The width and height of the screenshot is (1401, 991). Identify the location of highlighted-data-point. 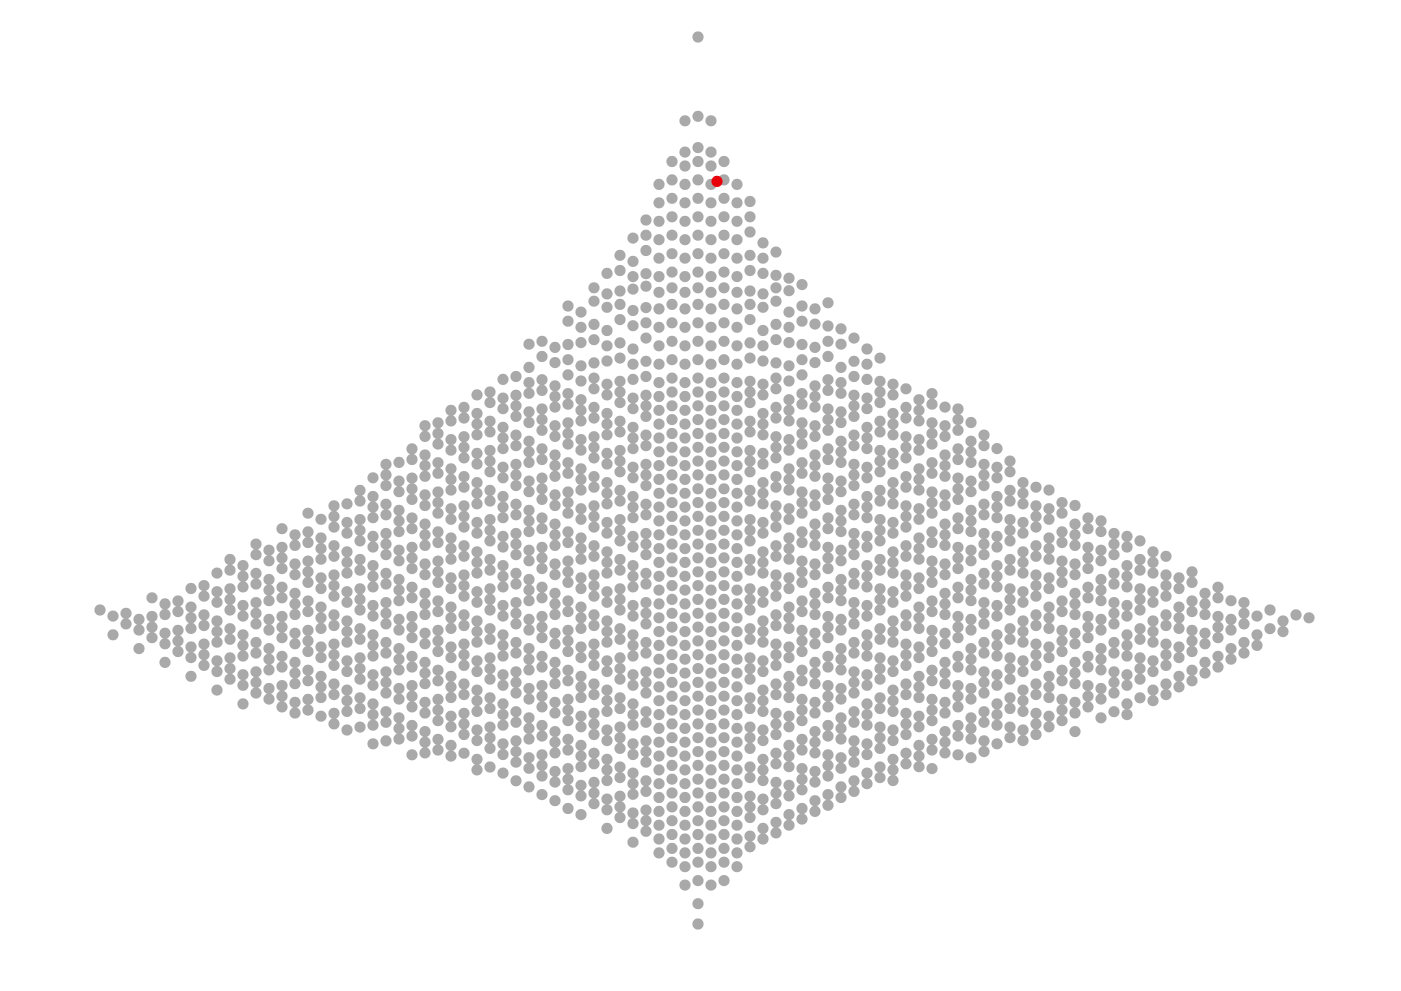
(717, 181).